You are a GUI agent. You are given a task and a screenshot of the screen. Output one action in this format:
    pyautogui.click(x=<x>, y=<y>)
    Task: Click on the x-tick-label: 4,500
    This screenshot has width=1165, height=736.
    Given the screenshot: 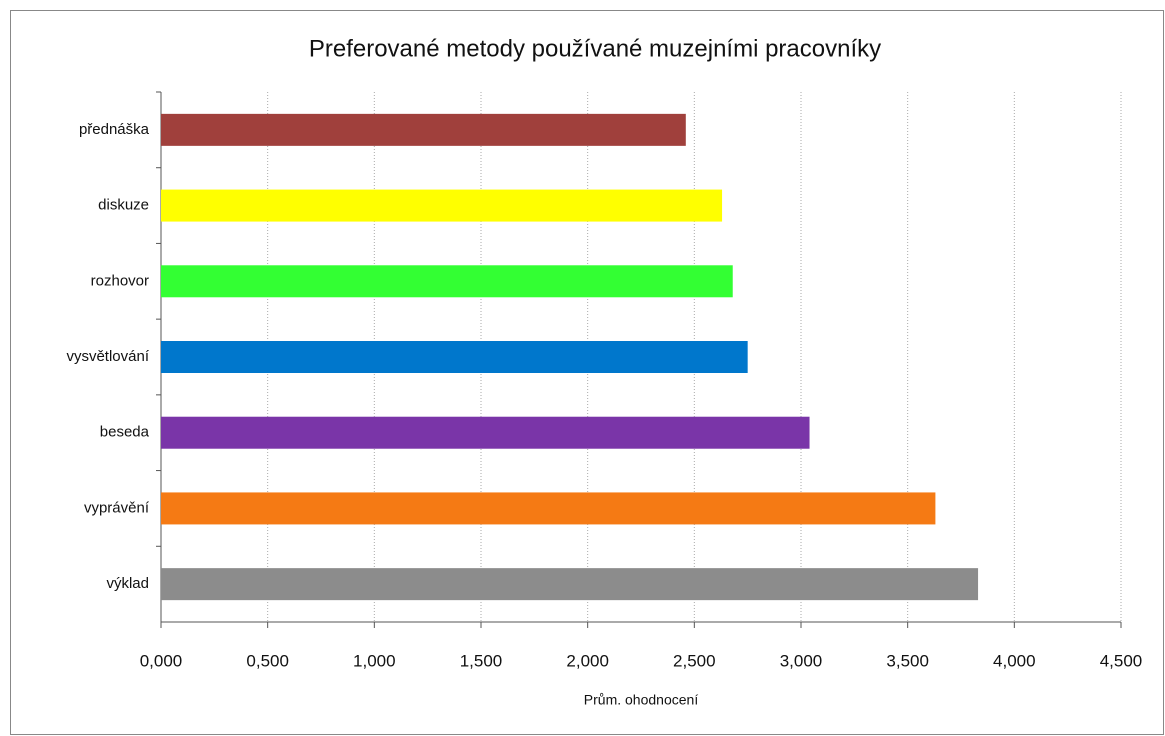 What is the action you would take?
    pyautogui.click(x=1121, y=660)
    